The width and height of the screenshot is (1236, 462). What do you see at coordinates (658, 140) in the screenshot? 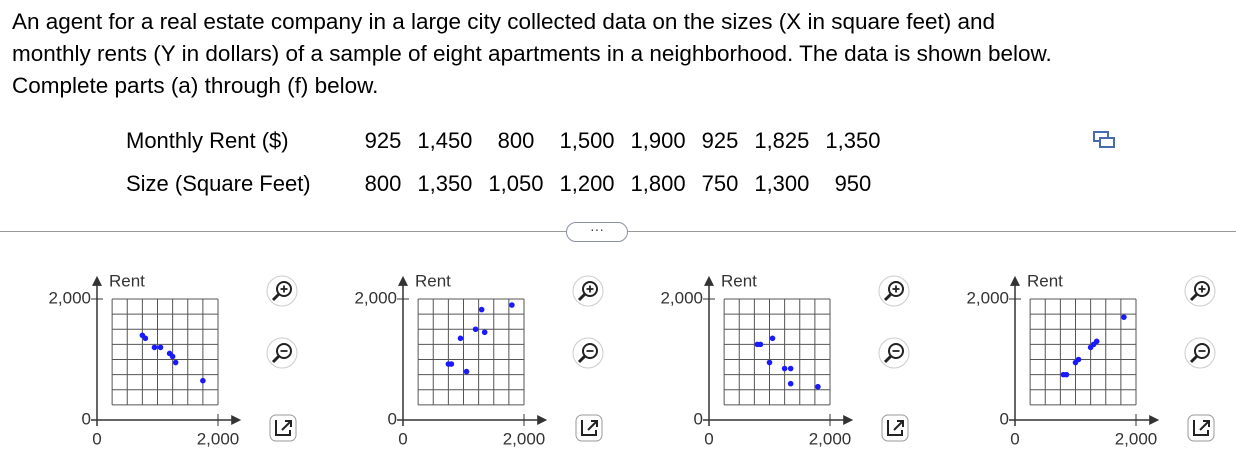
I see `table-cell: 1,900` at bounding box center [658, 140].